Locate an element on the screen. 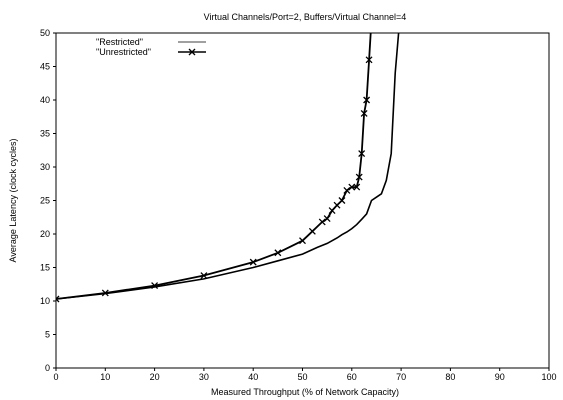  y-tick-label: 30 is located at coordinates (45, 167).